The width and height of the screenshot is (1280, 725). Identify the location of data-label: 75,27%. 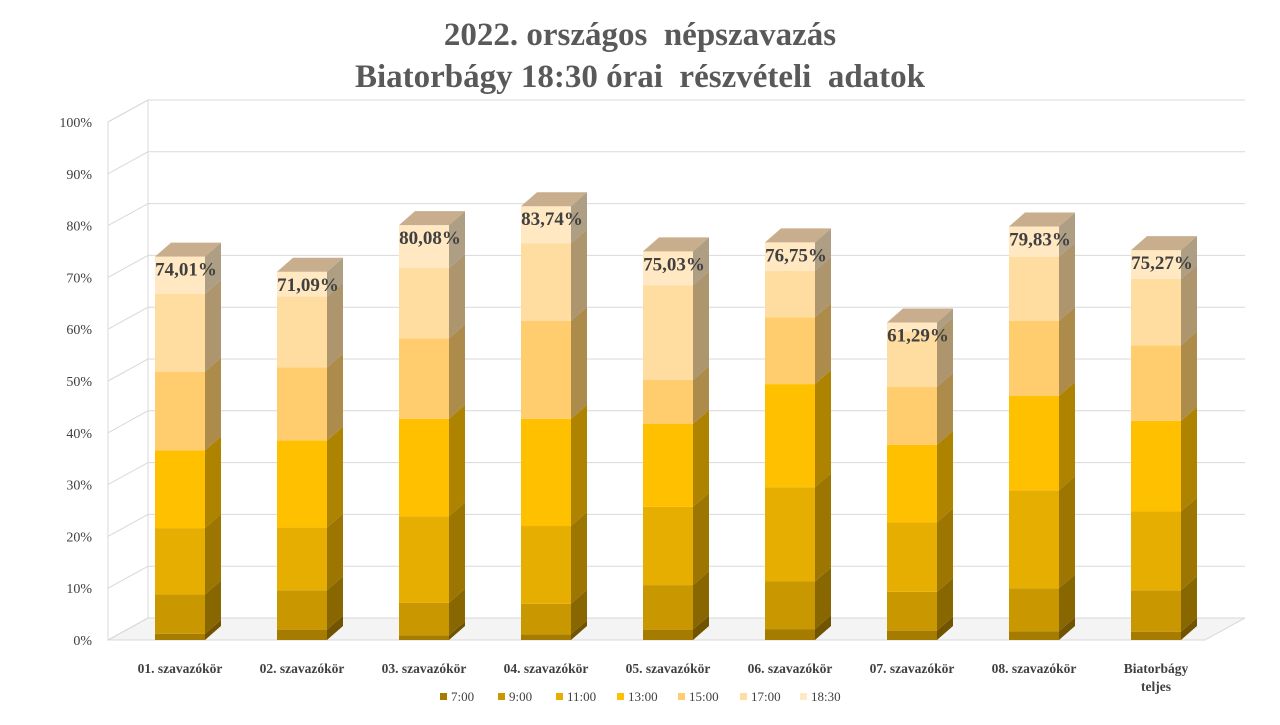
(1162, 263).